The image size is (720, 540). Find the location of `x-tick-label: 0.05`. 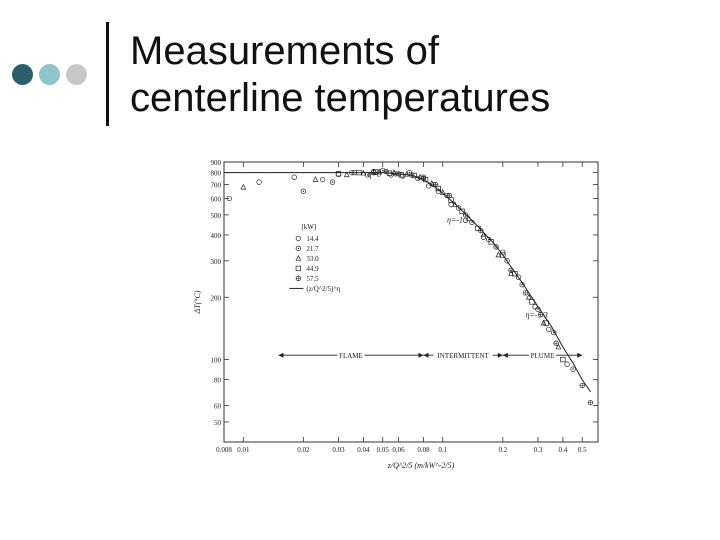

x-tick-label: 0.05 is located at coordinates (383, 450).